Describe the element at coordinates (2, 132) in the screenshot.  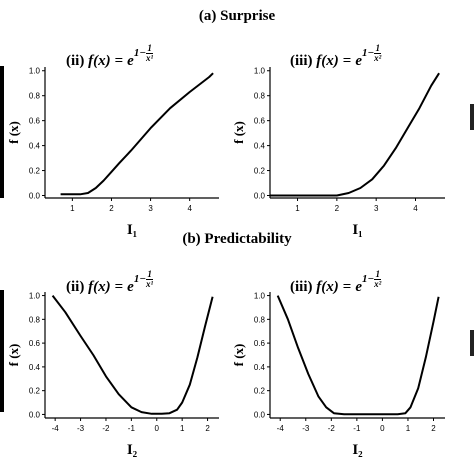
I see `left-panel-edge-top` at that location.